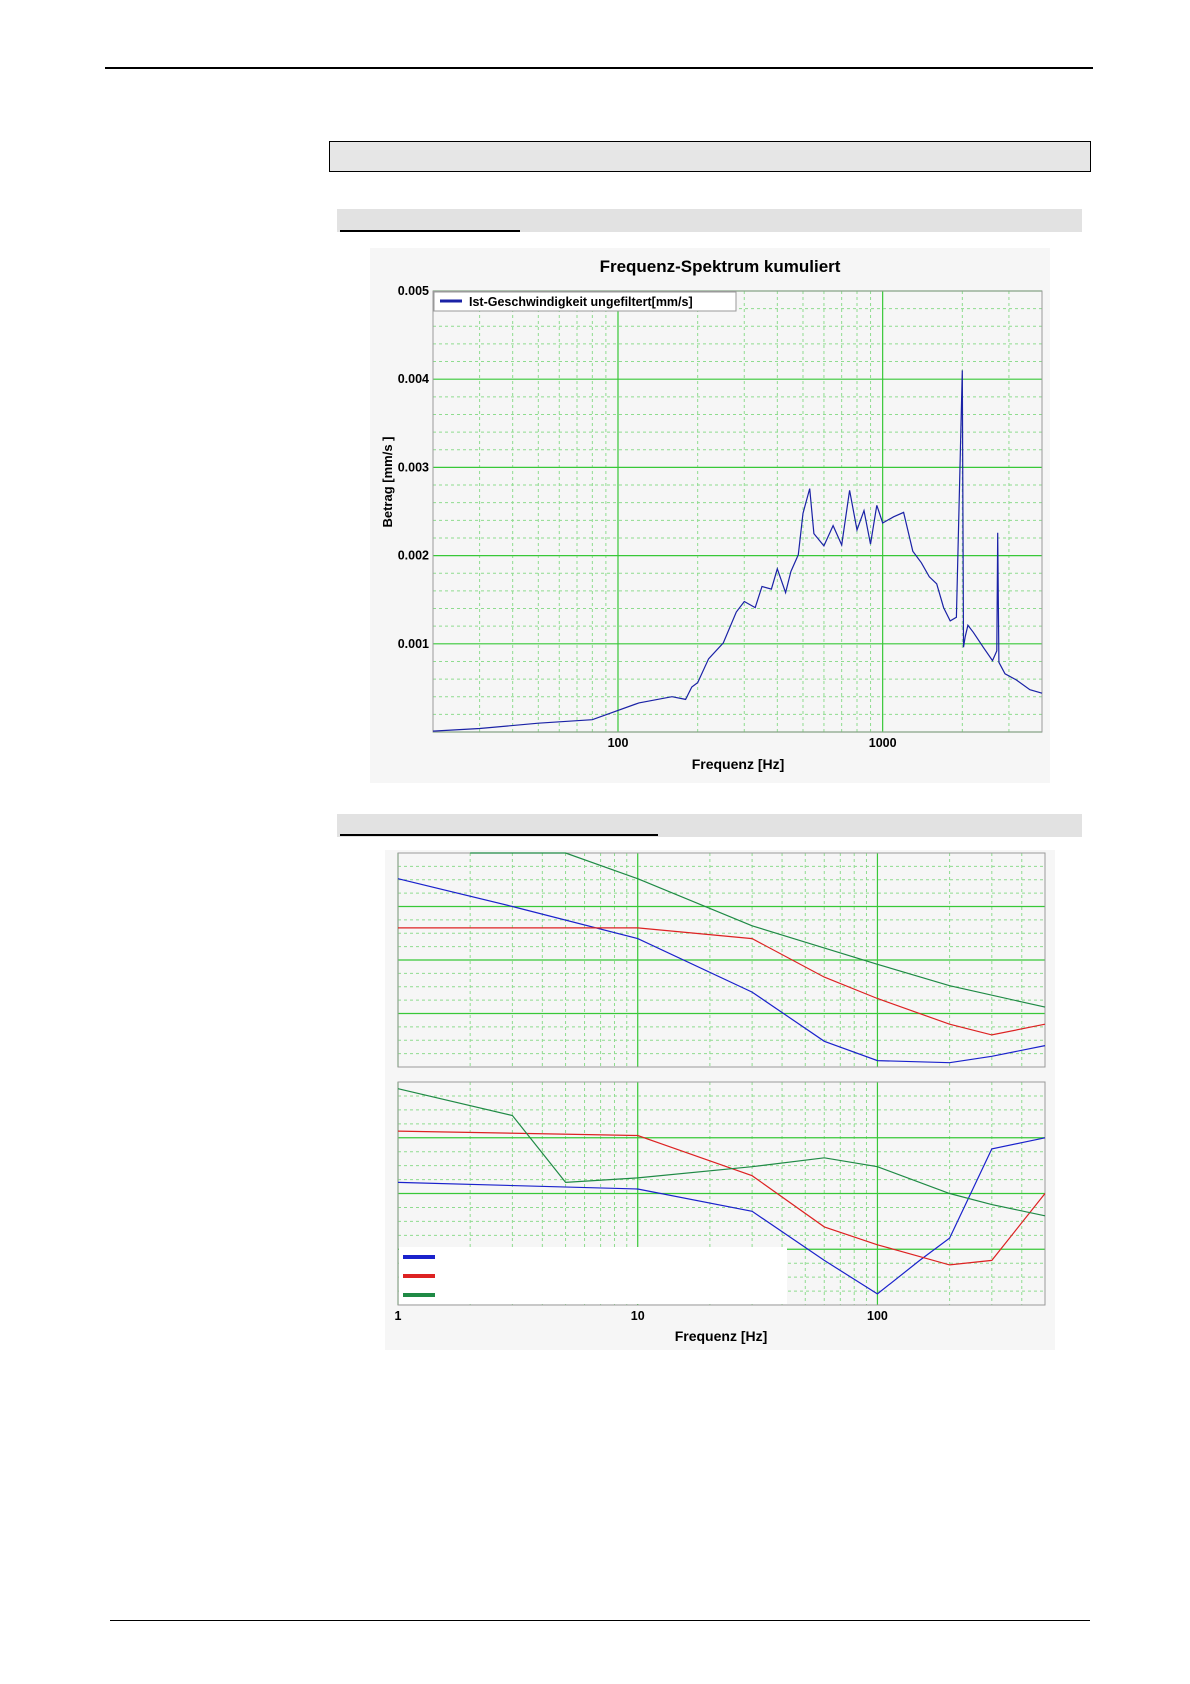 The height and width of the screenshot is (1684, 1190). I want to click on legend: Ist-Geschwindigkeit ungefiltert[mm/s], so click(585, 301).